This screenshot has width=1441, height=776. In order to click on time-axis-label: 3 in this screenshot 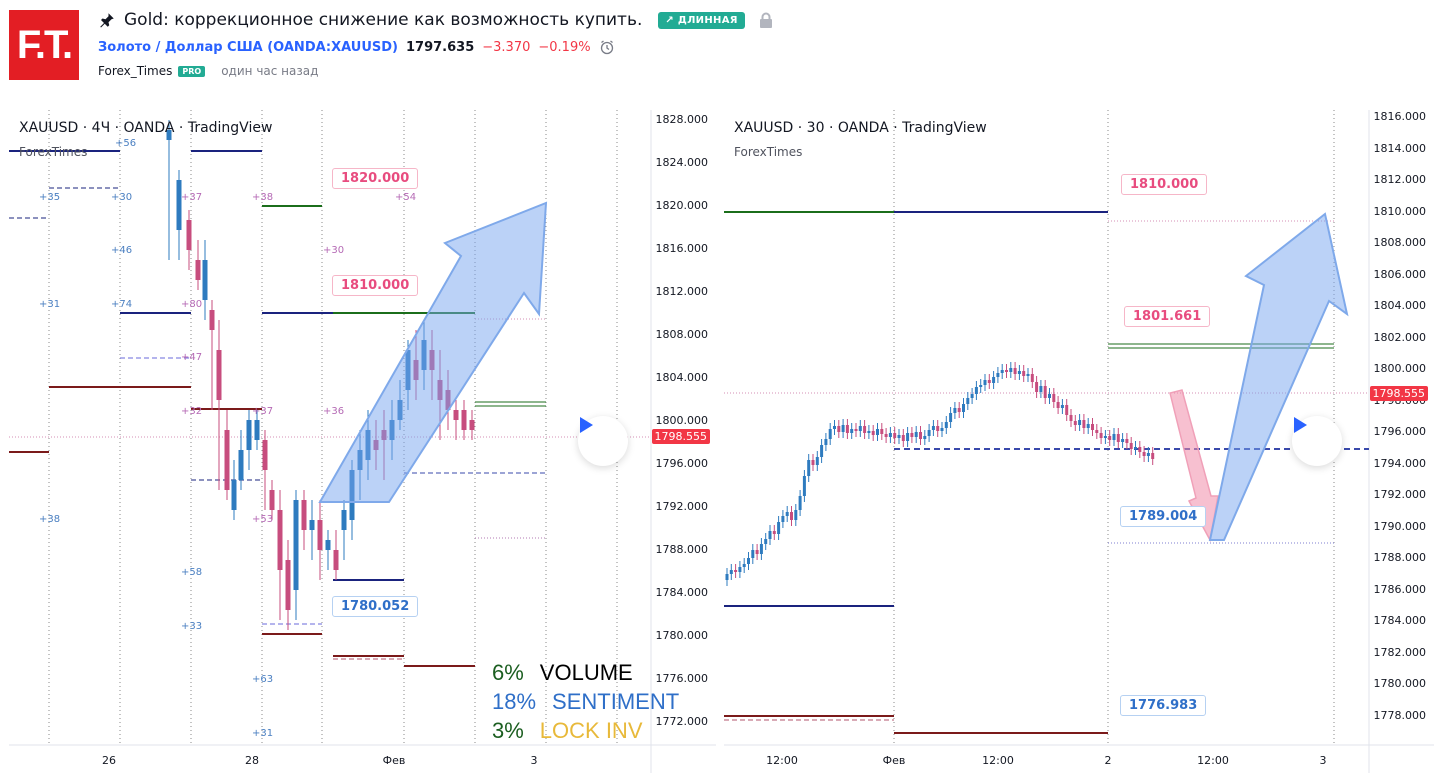, I will do `click(534, 760)`.